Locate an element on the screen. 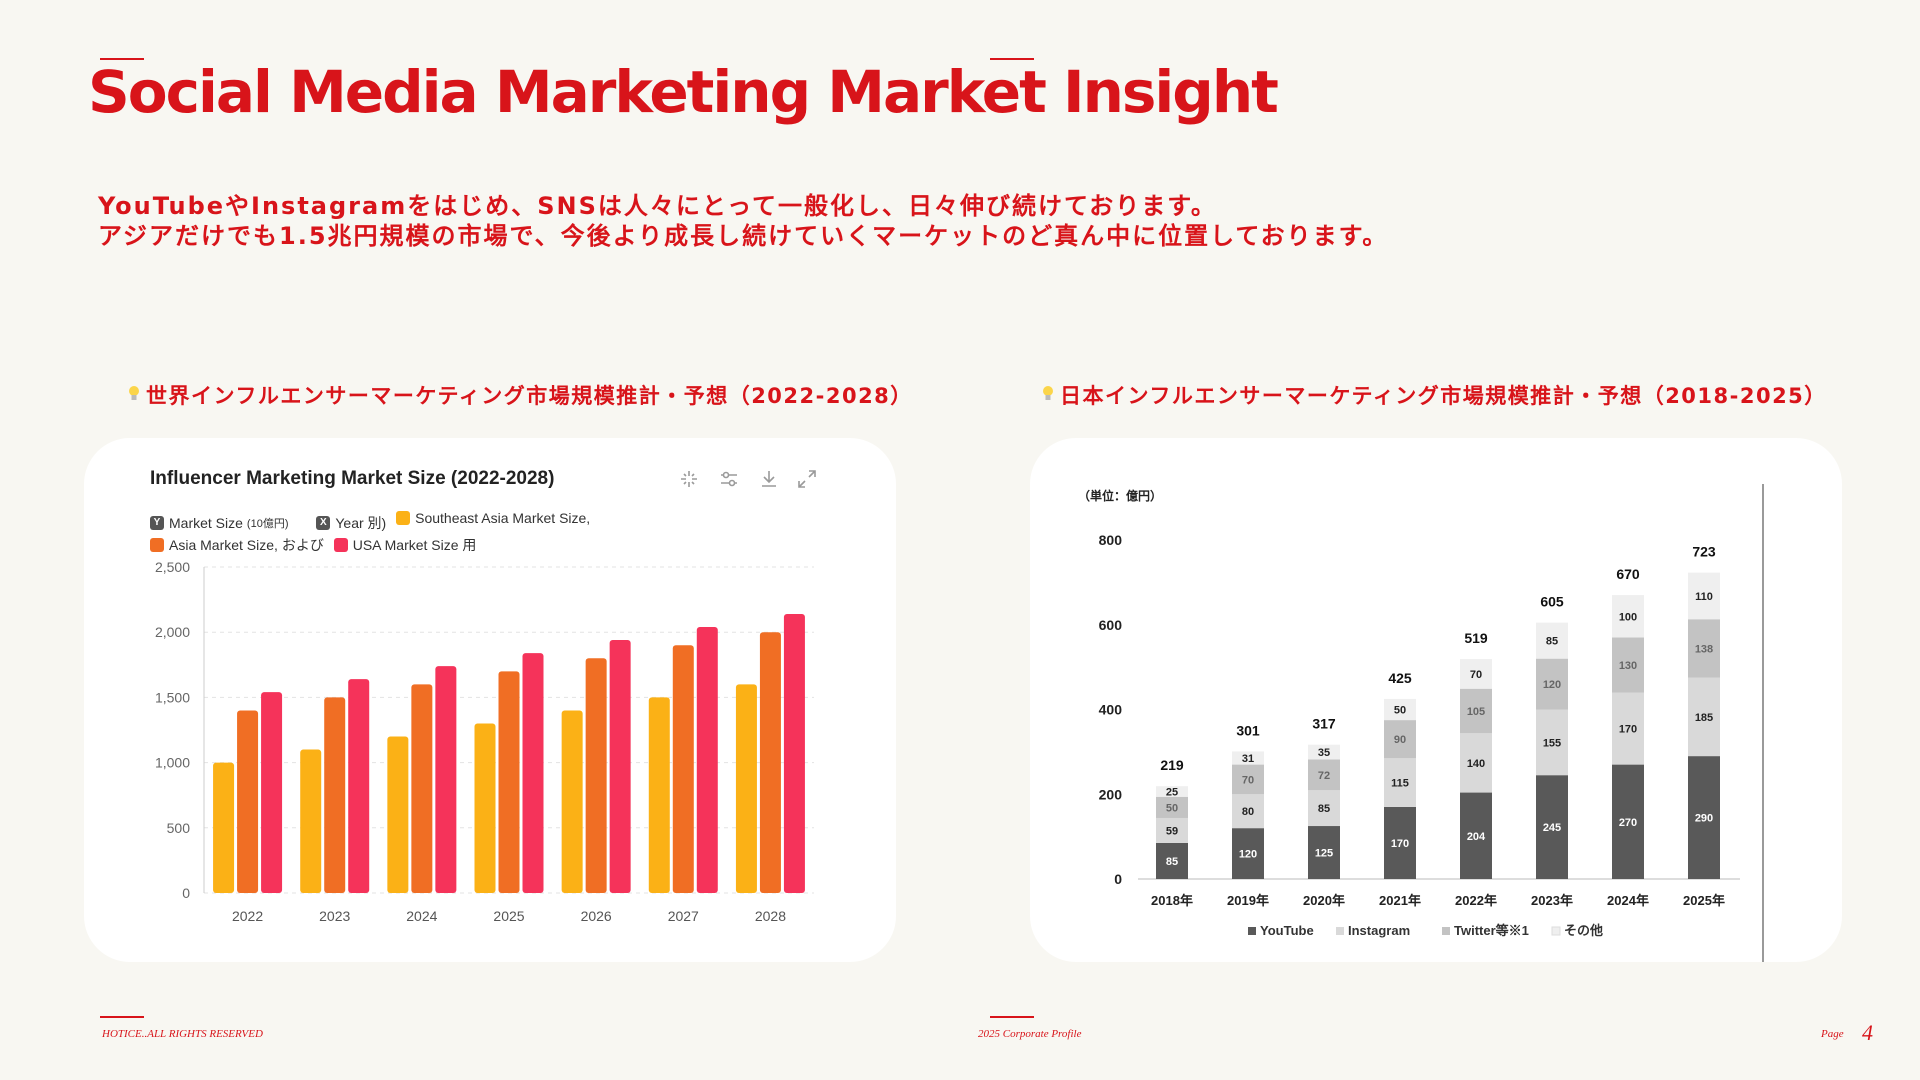  legend-item-asia: Asia Market Size, および is located at coordinates (237, 545).